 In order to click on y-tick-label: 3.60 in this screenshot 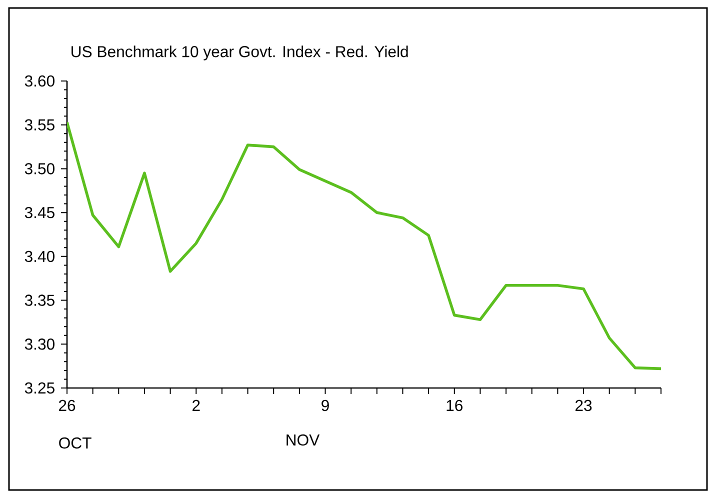, I will do `click(39, 81)`.